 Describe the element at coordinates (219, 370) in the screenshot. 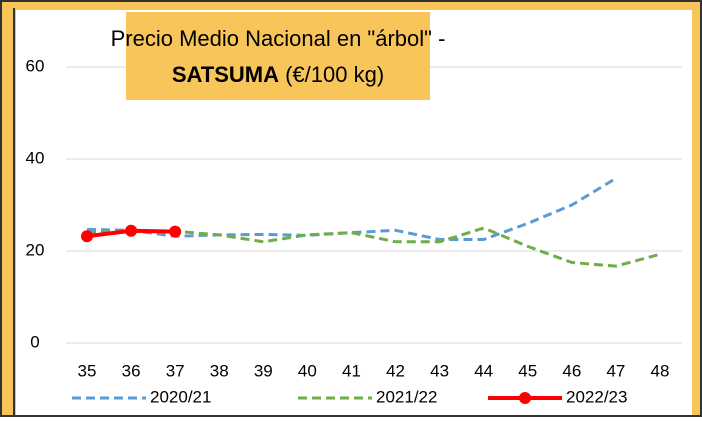

I see `x-tick-label: 38` at that location.